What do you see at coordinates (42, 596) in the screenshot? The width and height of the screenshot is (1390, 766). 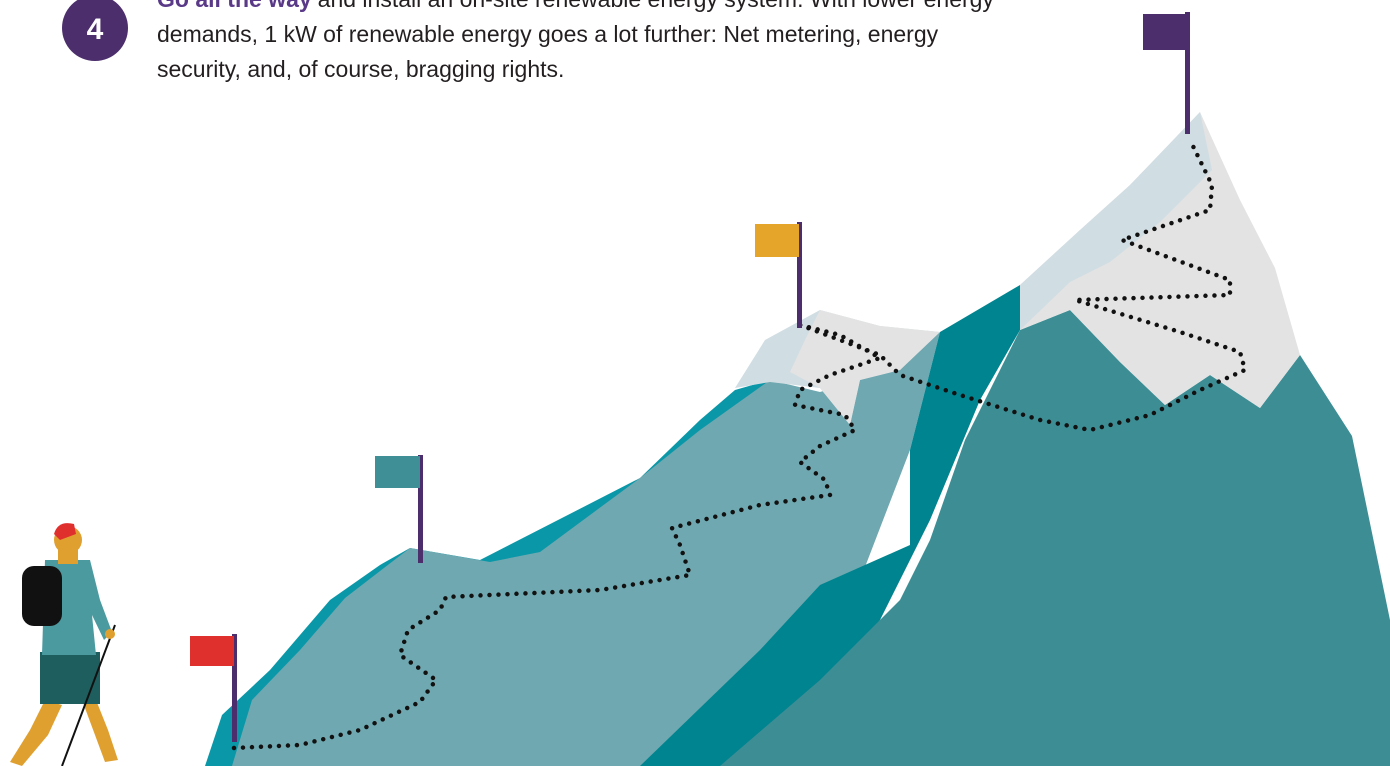 I see `hiker-backpack` at bounding box center [42, 596].